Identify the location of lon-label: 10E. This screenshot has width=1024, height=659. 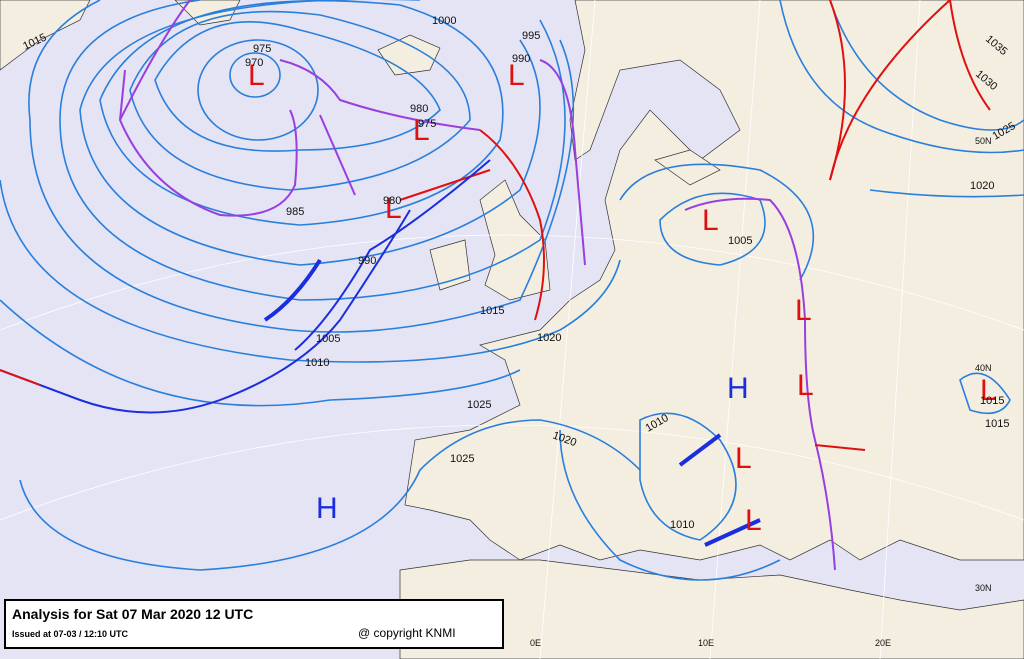
(706, 643).